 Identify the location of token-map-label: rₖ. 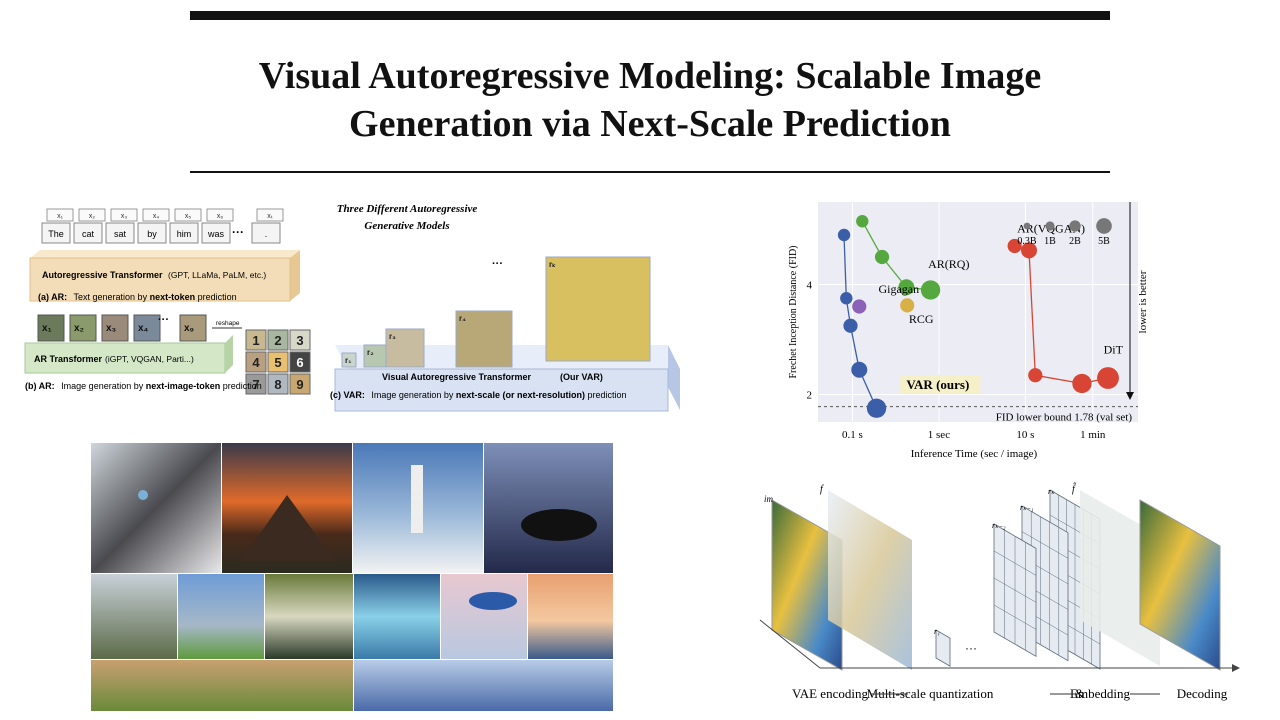
(1051, 491).